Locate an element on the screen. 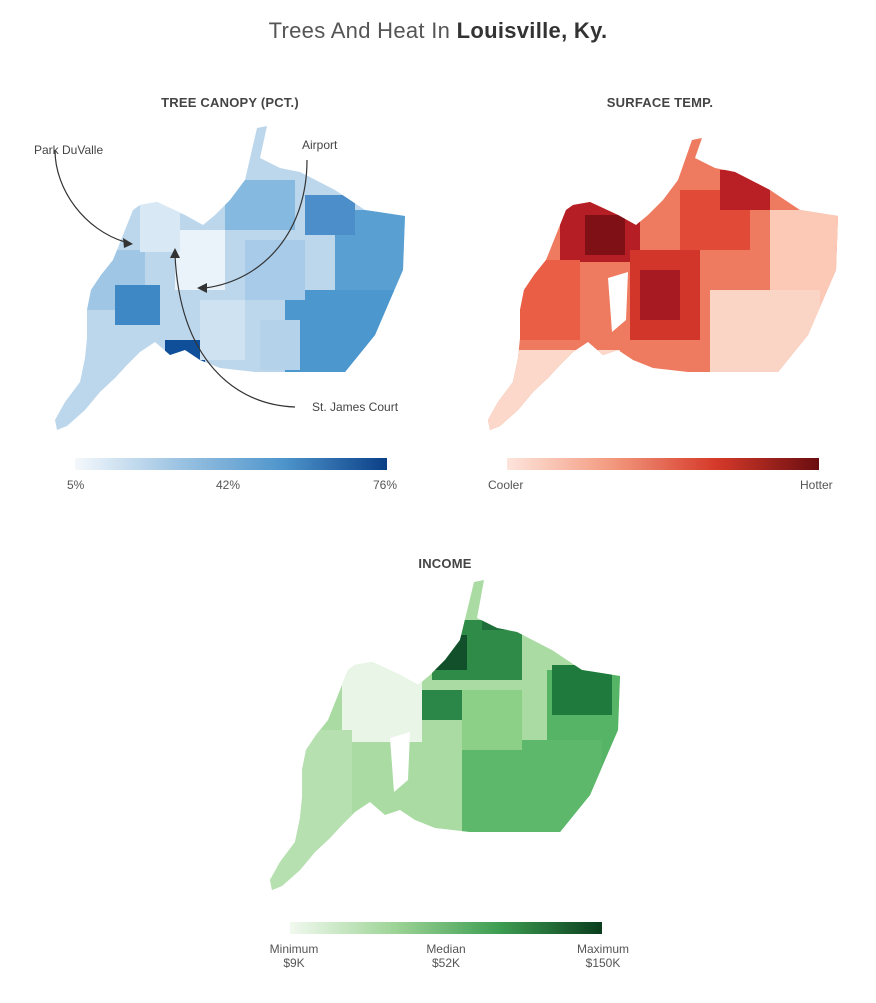  canopy-title: TREE CANOPY (PCT.) is located at coordinates (230, 102).